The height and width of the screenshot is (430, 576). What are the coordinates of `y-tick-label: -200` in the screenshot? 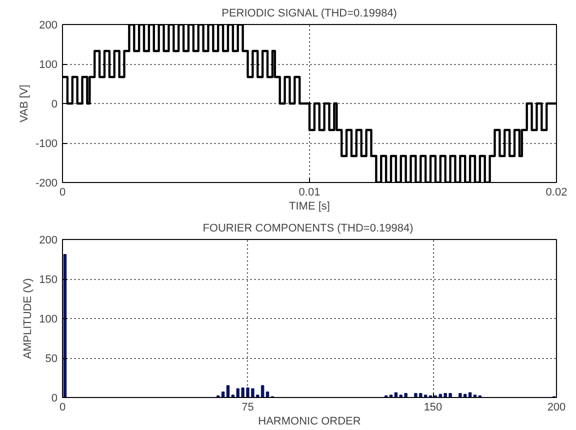 It's located at (46, 184).